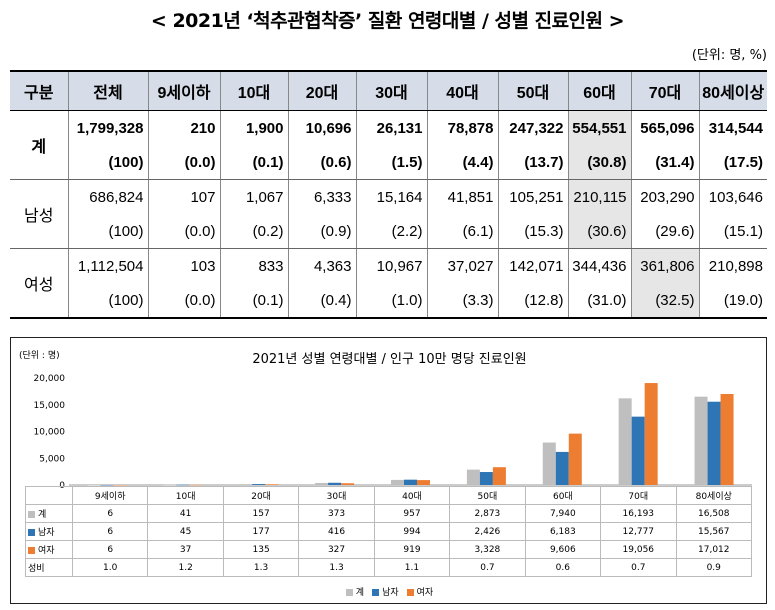 Image resolution: width=775 pixels, height=610 pixels. What do you see at coordinates (107, 301) in the screenshot?
I see `percent-cell: (100)` at bounding box center [107, 301].